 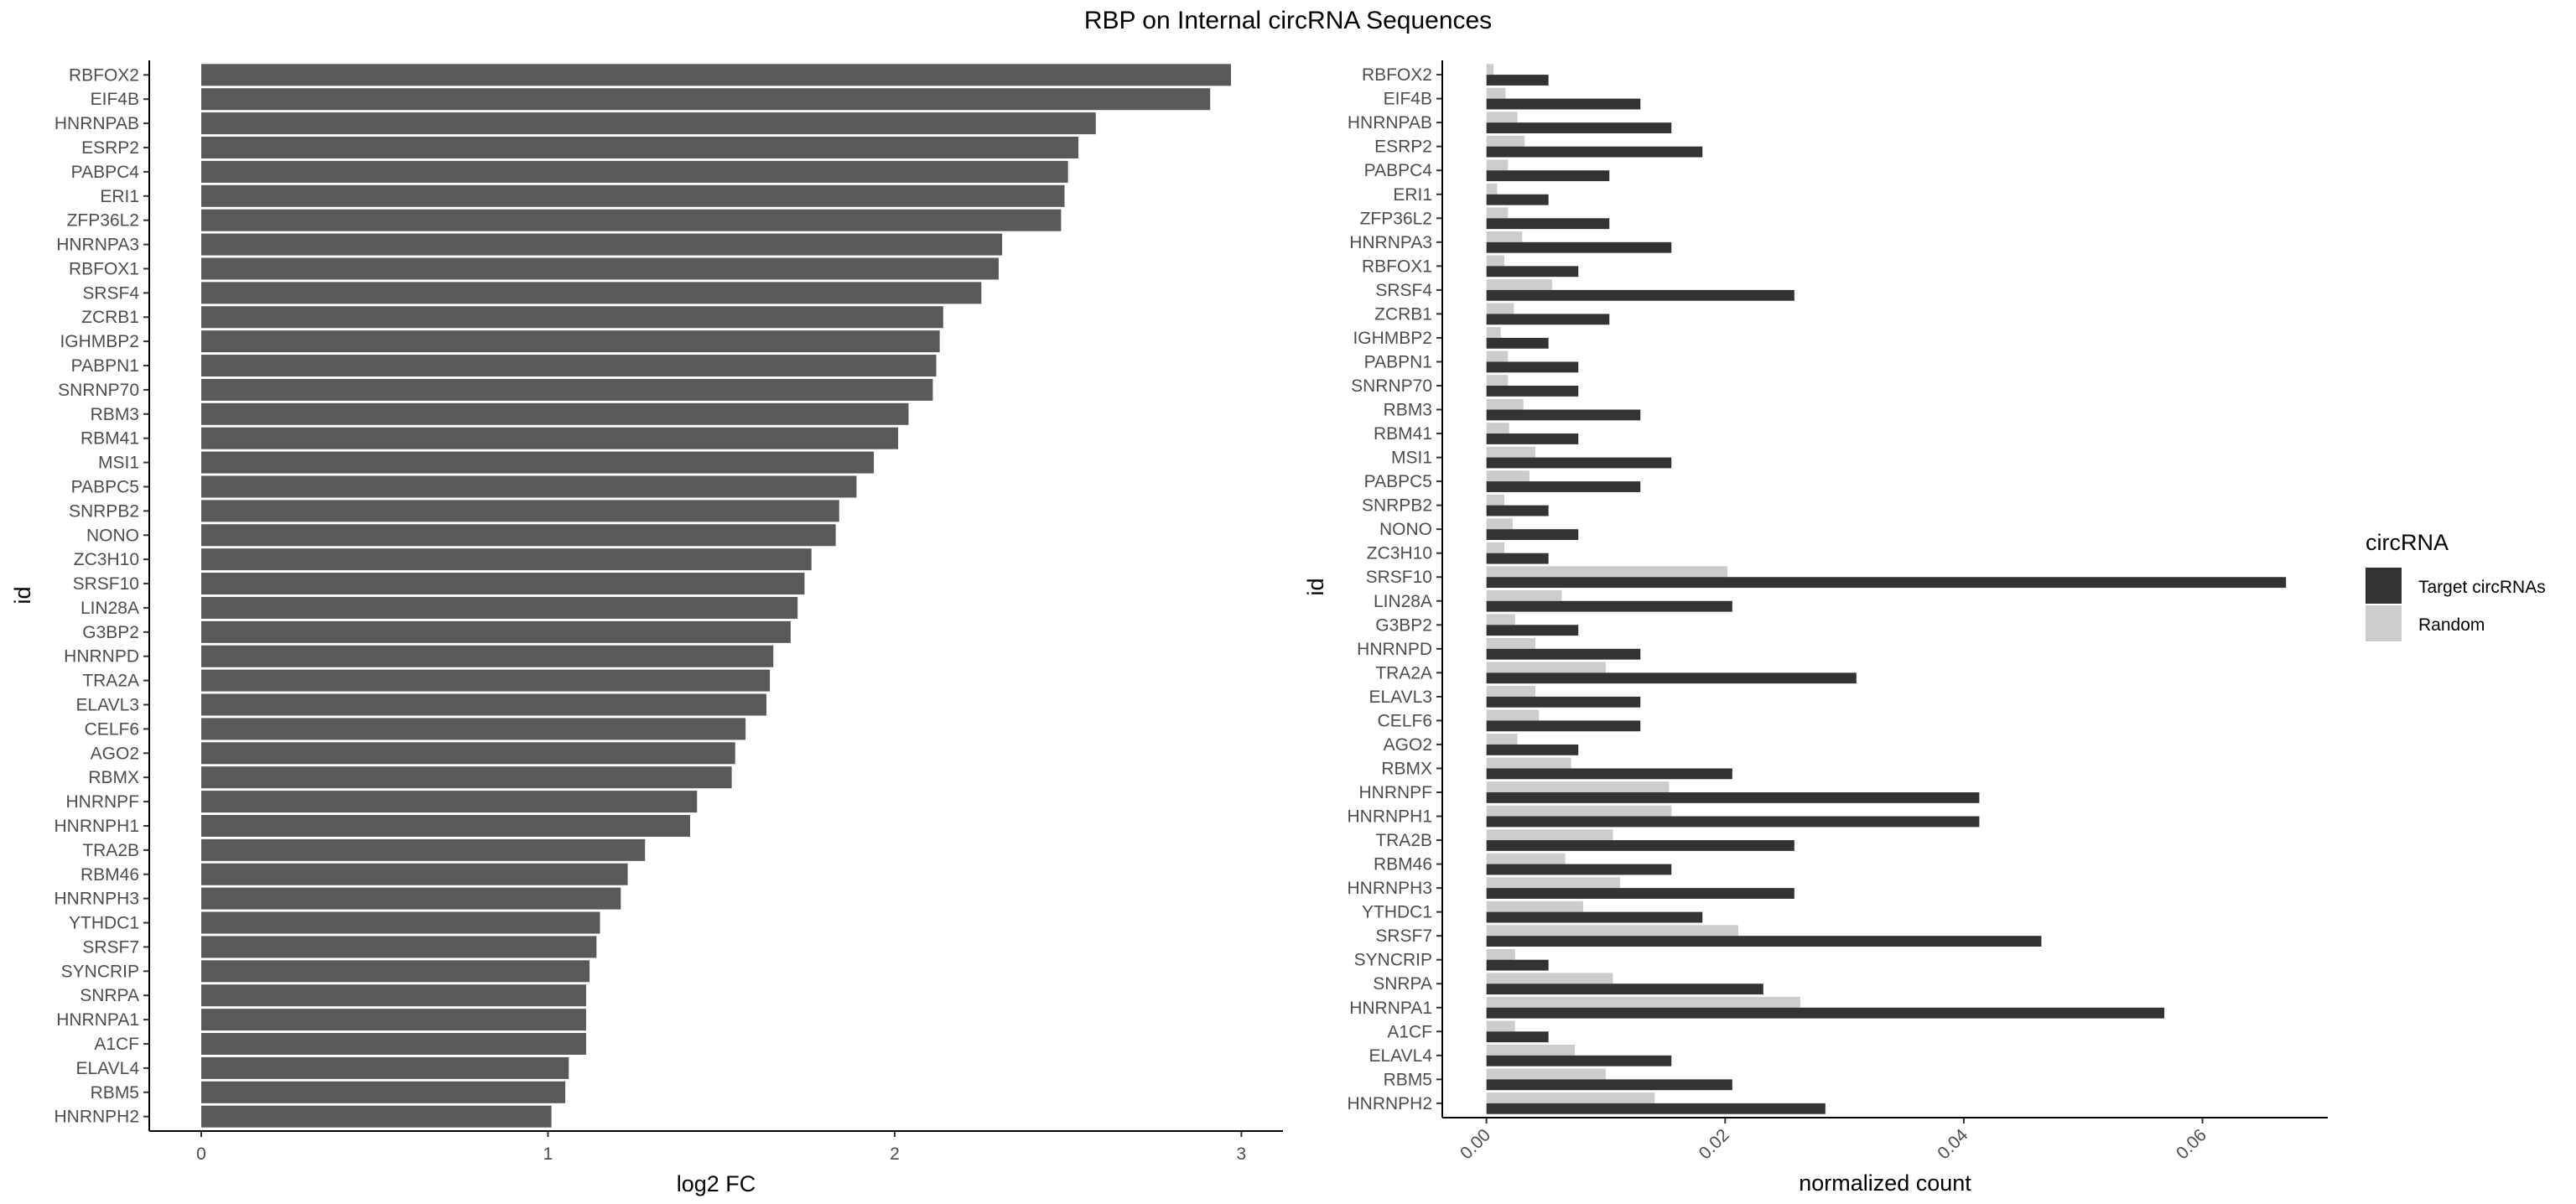 I want to click on bar-log2fc-snrnp70, so click(x=567, y=389).